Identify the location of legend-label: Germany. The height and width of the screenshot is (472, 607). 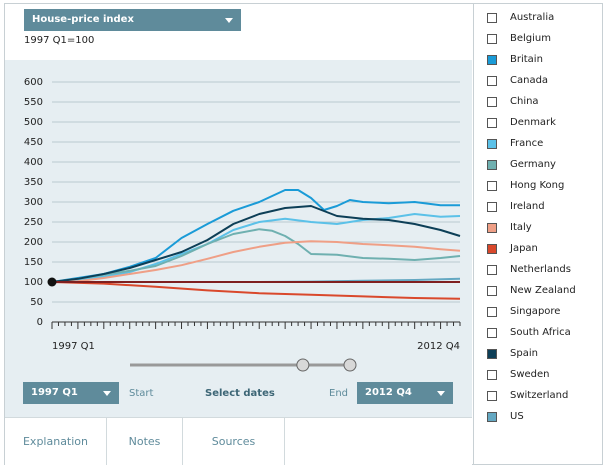
(533, 164).